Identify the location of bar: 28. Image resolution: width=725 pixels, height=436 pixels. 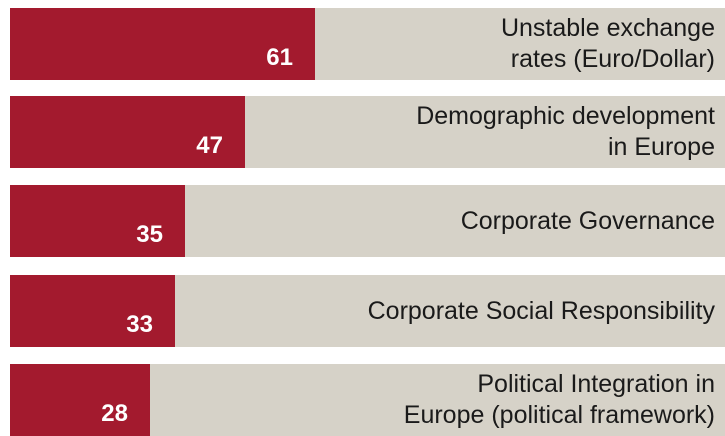
(80, 400).